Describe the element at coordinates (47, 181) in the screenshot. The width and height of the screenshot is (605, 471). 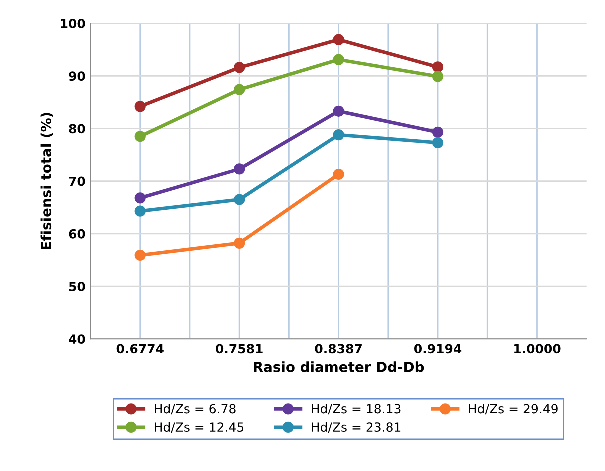
I see `y-axis-title: Efisiensi total (%)` at that location.